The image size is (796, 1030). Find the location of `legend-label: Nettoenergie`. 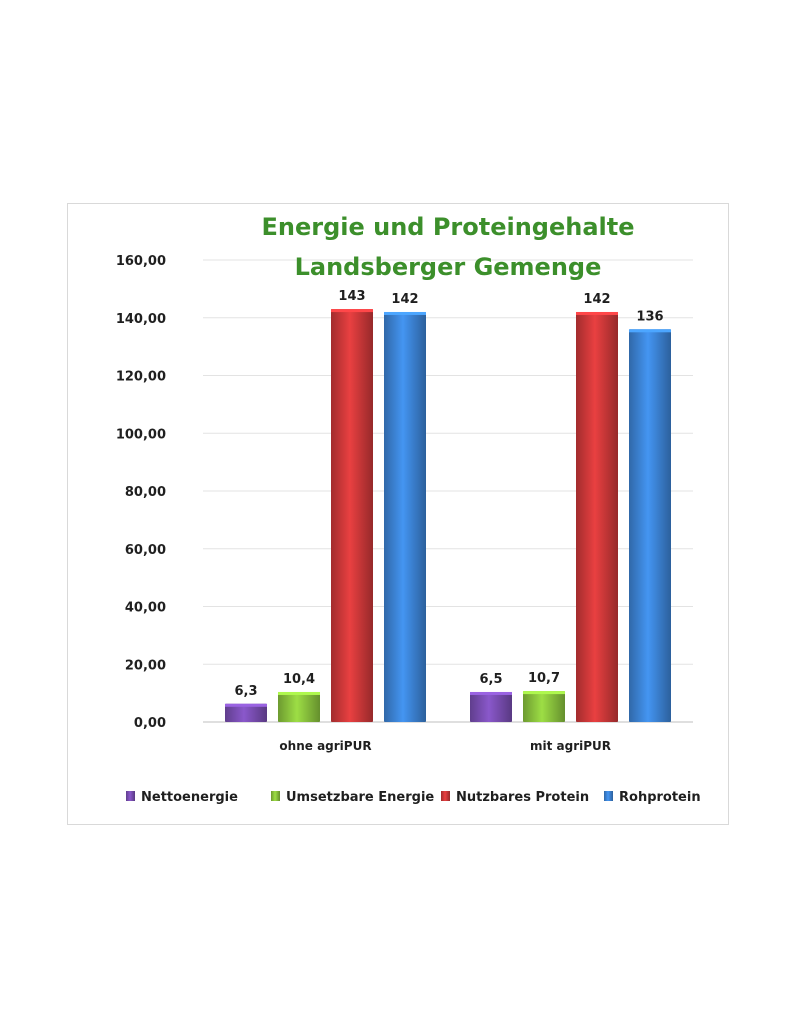

legend-label: Nettoenergie is located at coordinates (189, 797).